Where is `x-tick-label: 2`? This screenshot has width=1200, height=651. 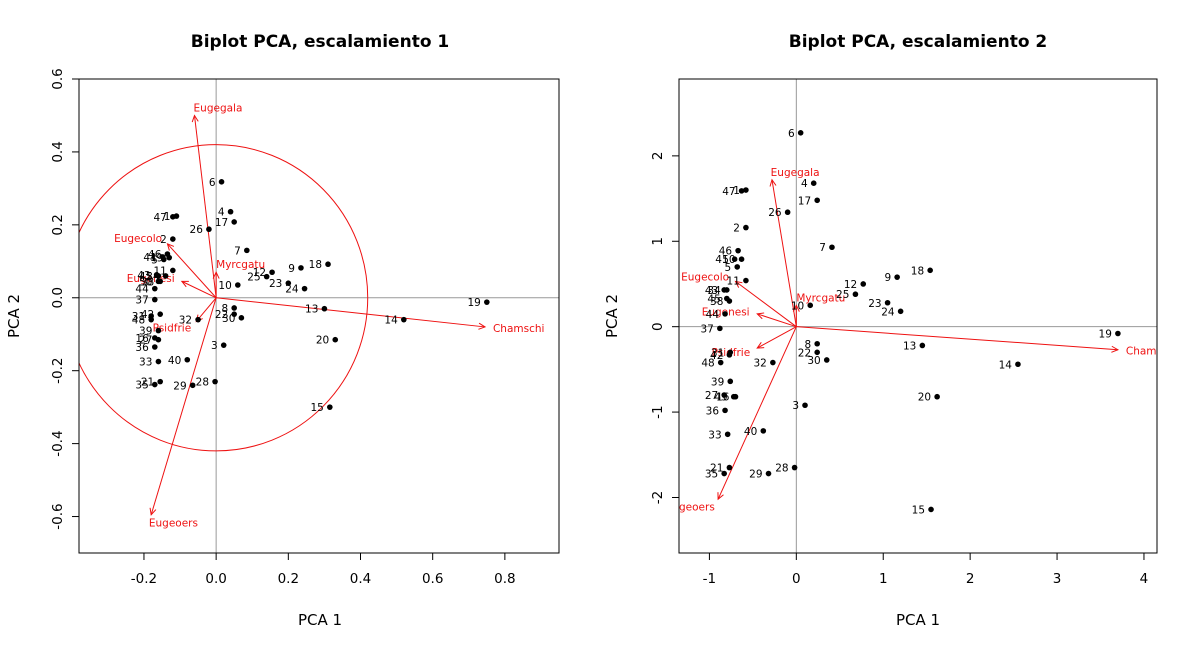
x-tick-label: 2 is located at coordinates (970, 579).